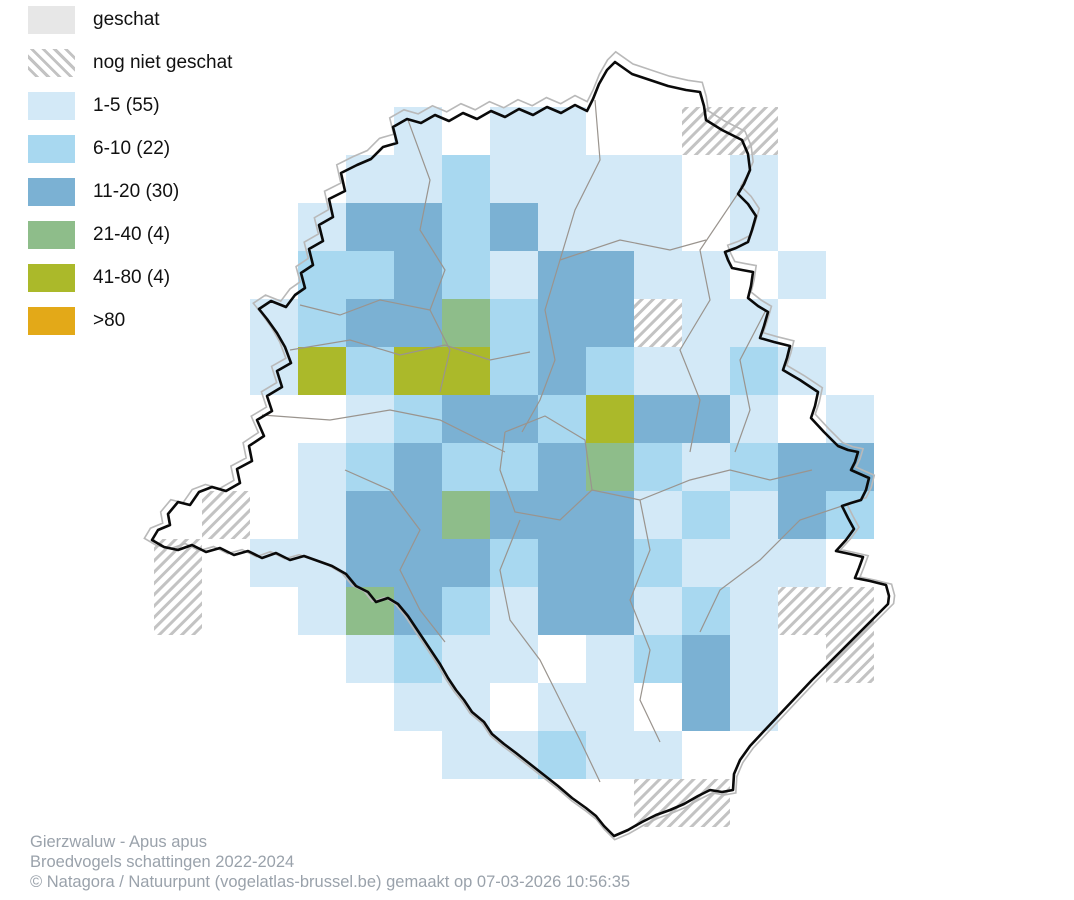 The image size is (1074, 900). Describe the element at coordinates (126, 105) in the screenshot. I see `legend-label: 1-5 (55)` at that location.